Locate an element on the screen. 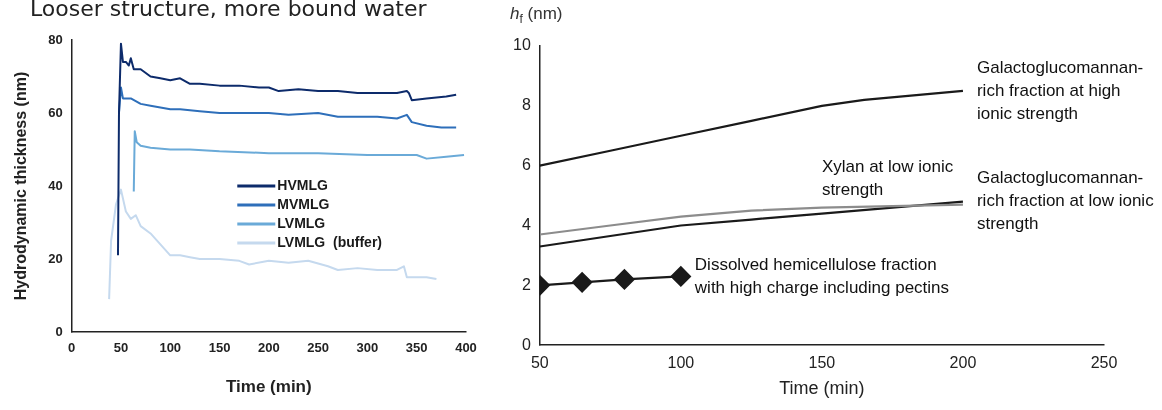 The width and height of the screenshot is (1162, 410). y-axis-title: Hydrodynamic thickness (nm) is located at coordinates (21, 186).